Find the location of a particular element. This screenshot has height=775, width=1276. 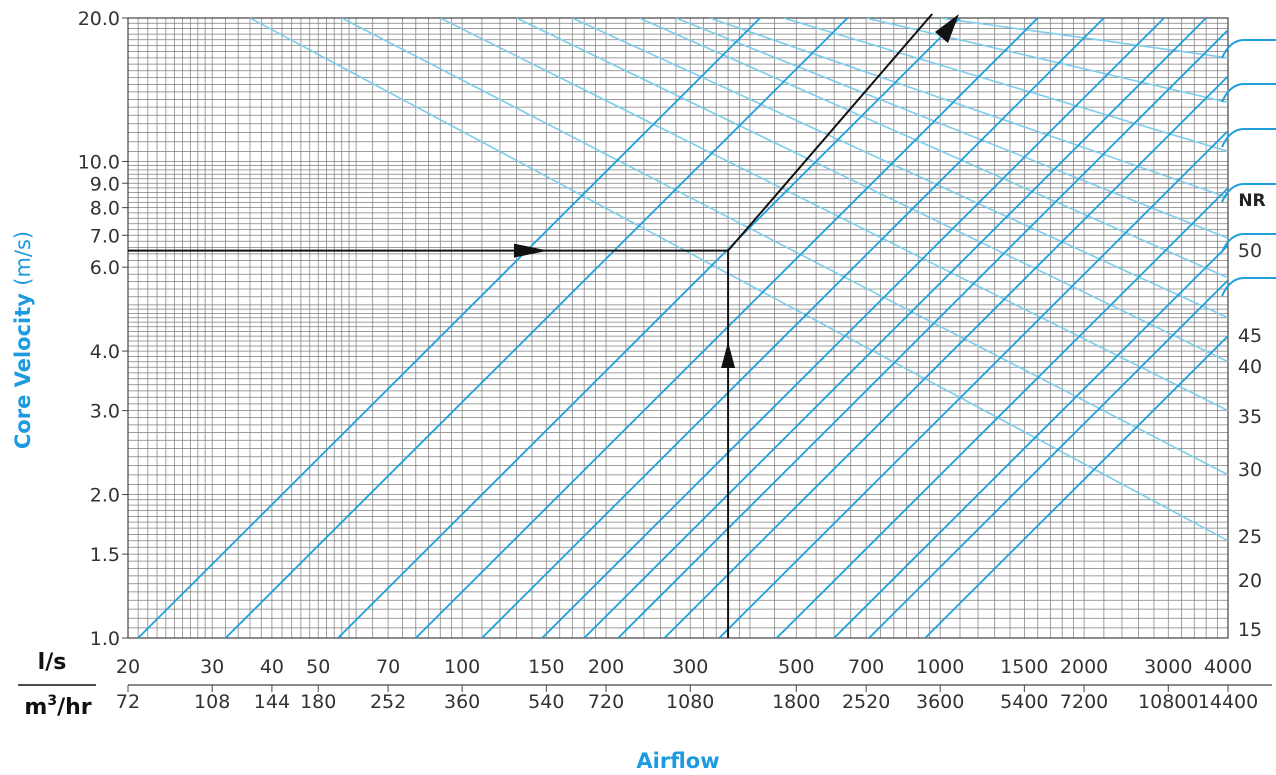

x-tick-label-ls: 4000 is located at coordinates (1228, 667).